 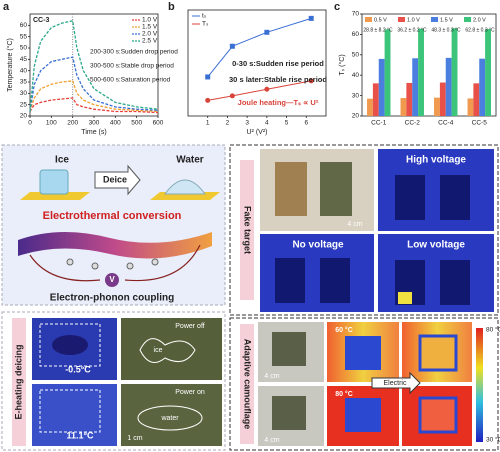 What do you see at coordinates (158, 123) in the screenshot?
I see `x-tick-label: 600` at bounding box center [158, 123].